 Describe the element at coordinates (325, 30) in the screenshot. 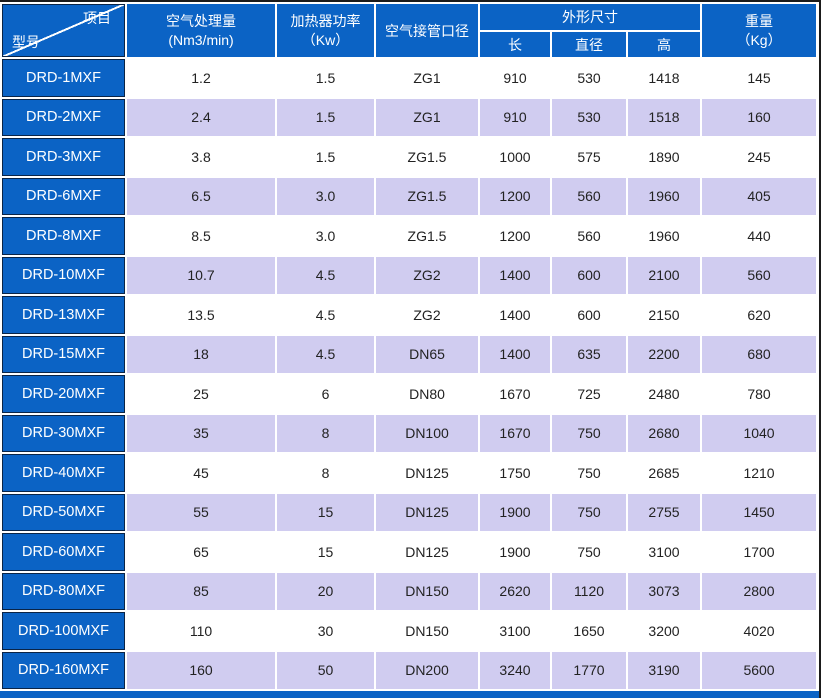

I see `col-header-heater-power: 加热器功率 （Kw）` at that location.